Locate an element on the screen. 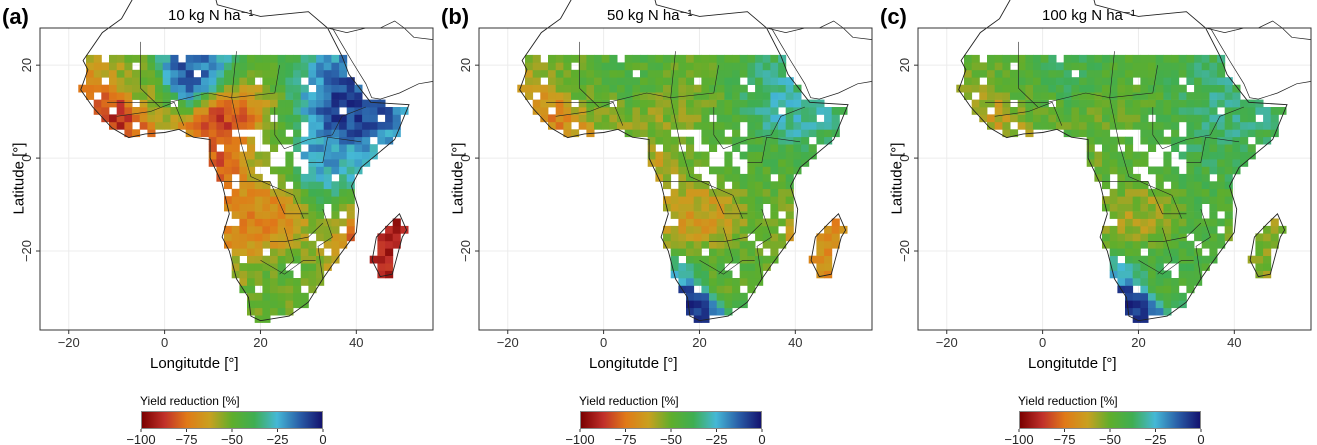  legend-tick-label: −100 is located at coordinates (140, 438).